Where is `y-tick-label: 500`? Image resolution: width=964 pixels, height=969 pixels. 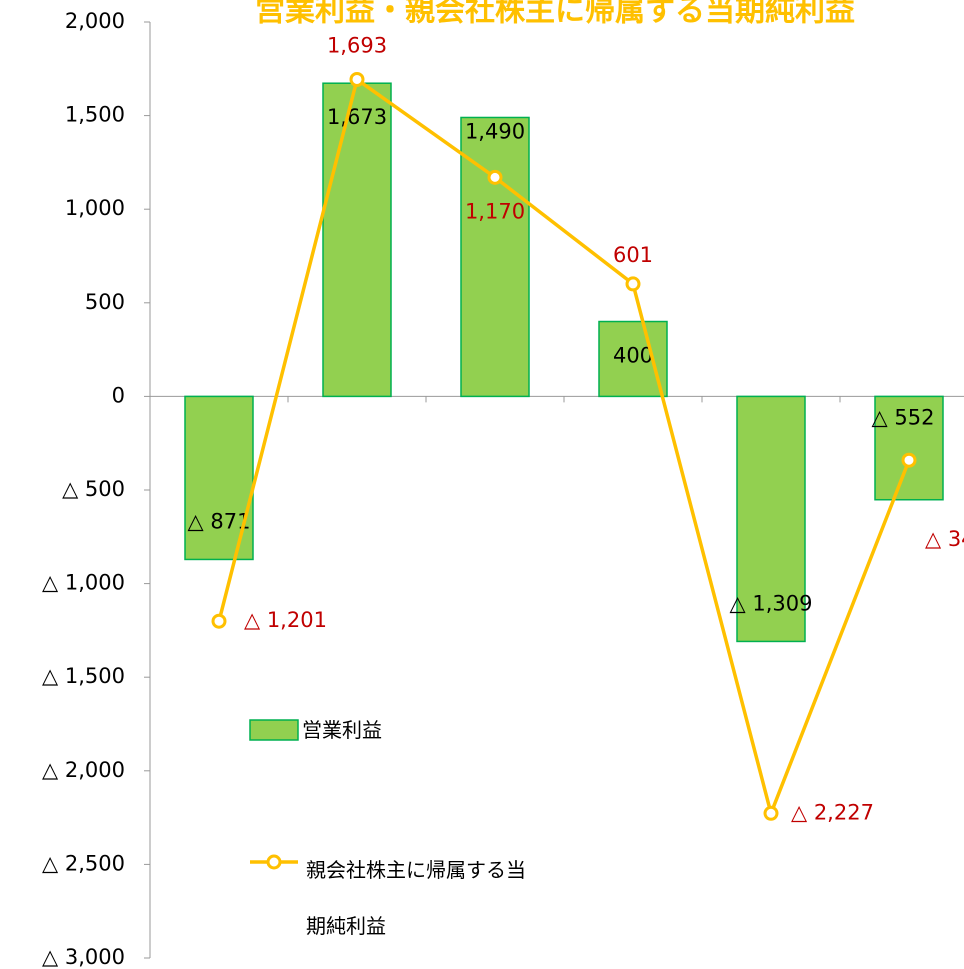 y-tick-label: 500 is located at coordinates (105, 302).